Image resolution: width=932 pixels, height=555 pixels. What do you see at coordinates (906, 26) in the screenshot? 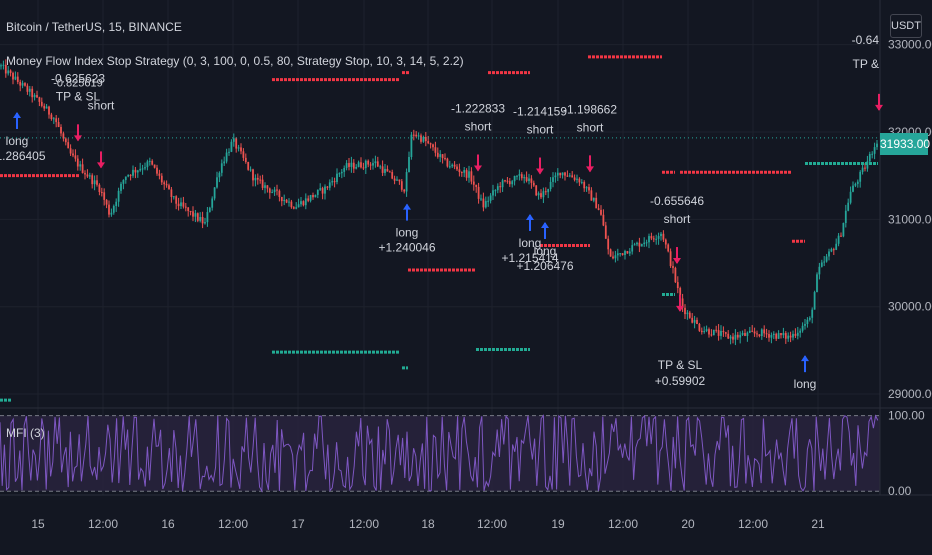
I see `currency-button: USDT` at bounding box center [906, 26].